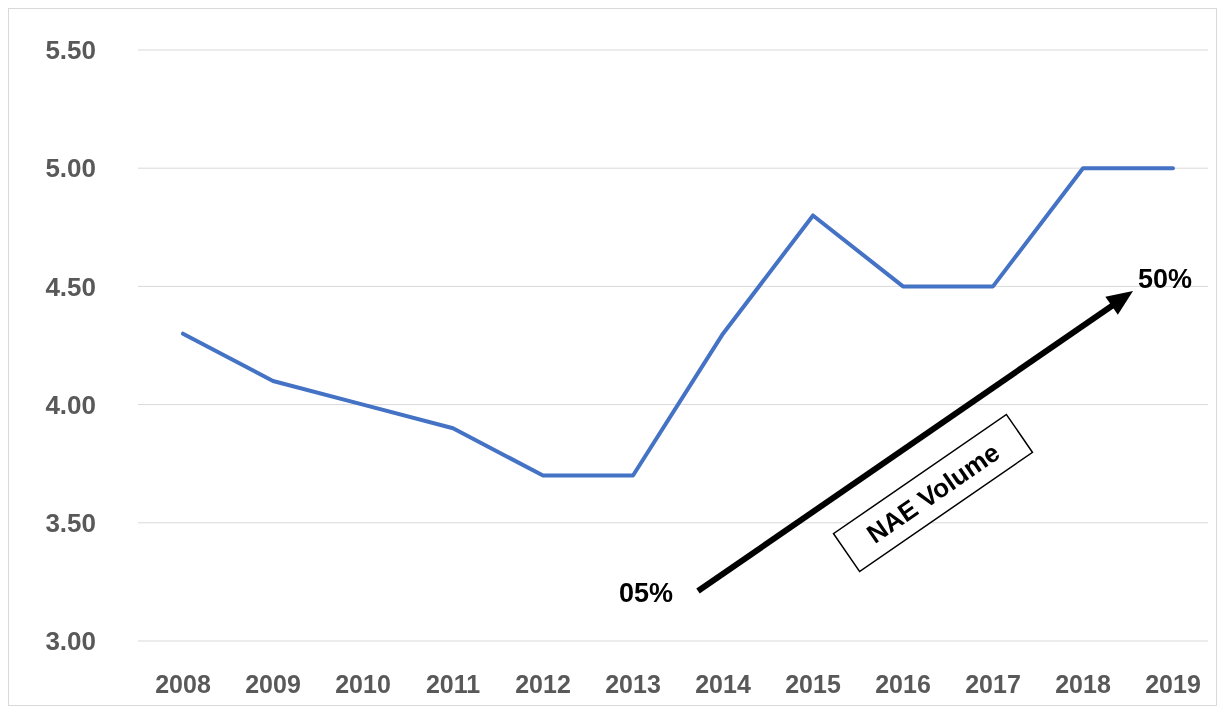  Describe the element at coordinates (543, 684) in the screenshot. I see `x-tick-label: 2012` at that location.